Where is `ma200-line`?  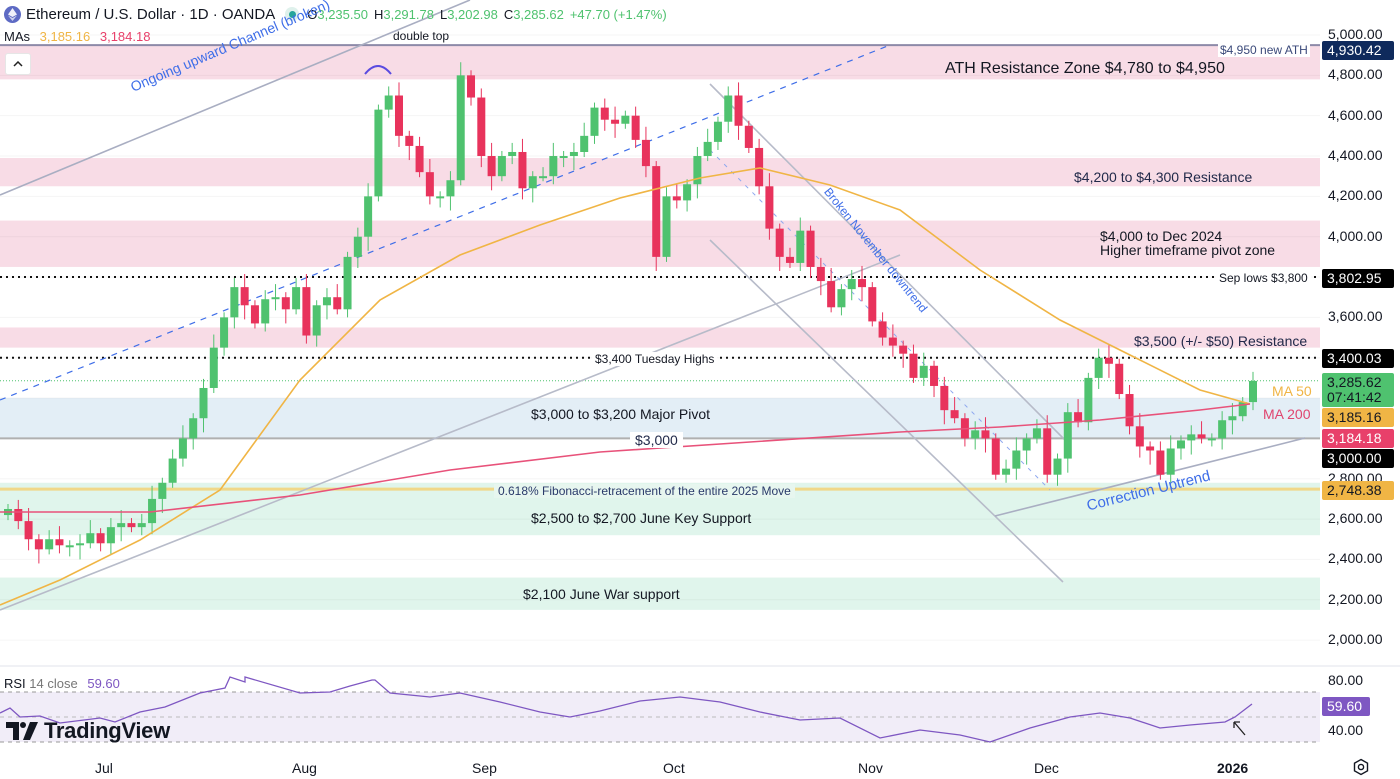 ma200-line is located at coordinates (625, 458).